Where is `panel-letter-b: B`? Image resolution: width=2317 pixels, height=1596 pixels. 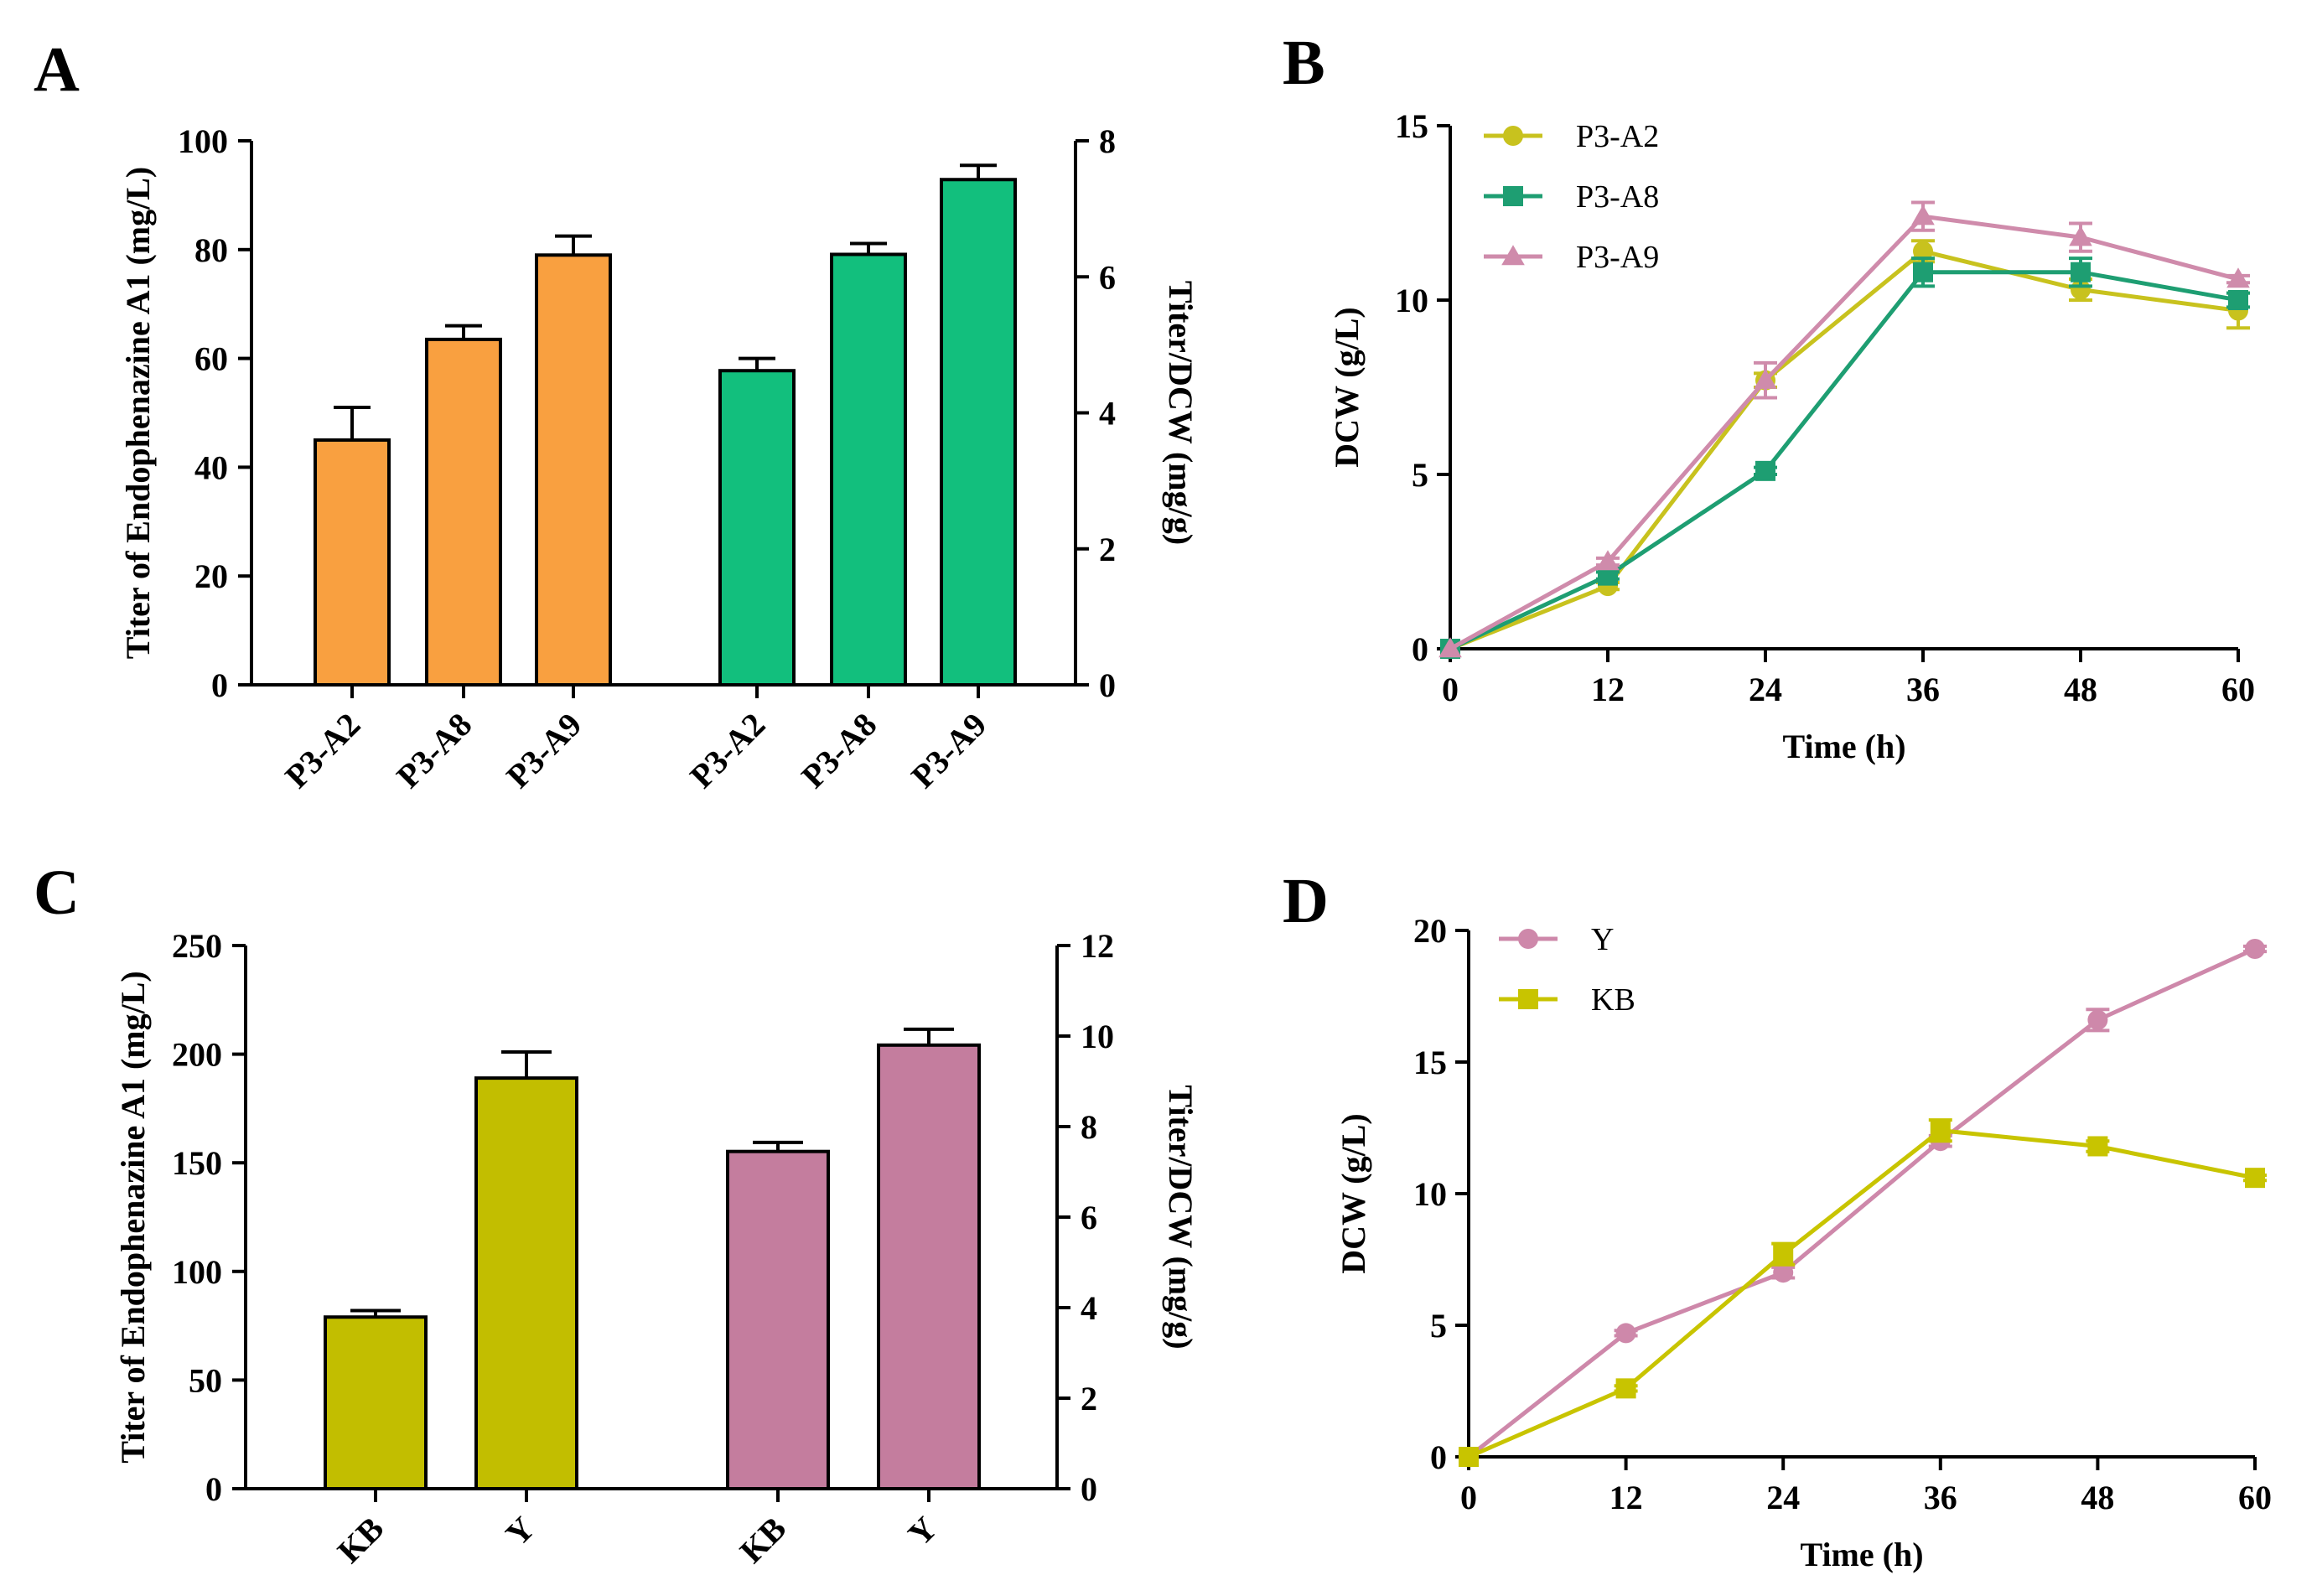
panel-letter-b: B is located at coordinates (1304, 63).